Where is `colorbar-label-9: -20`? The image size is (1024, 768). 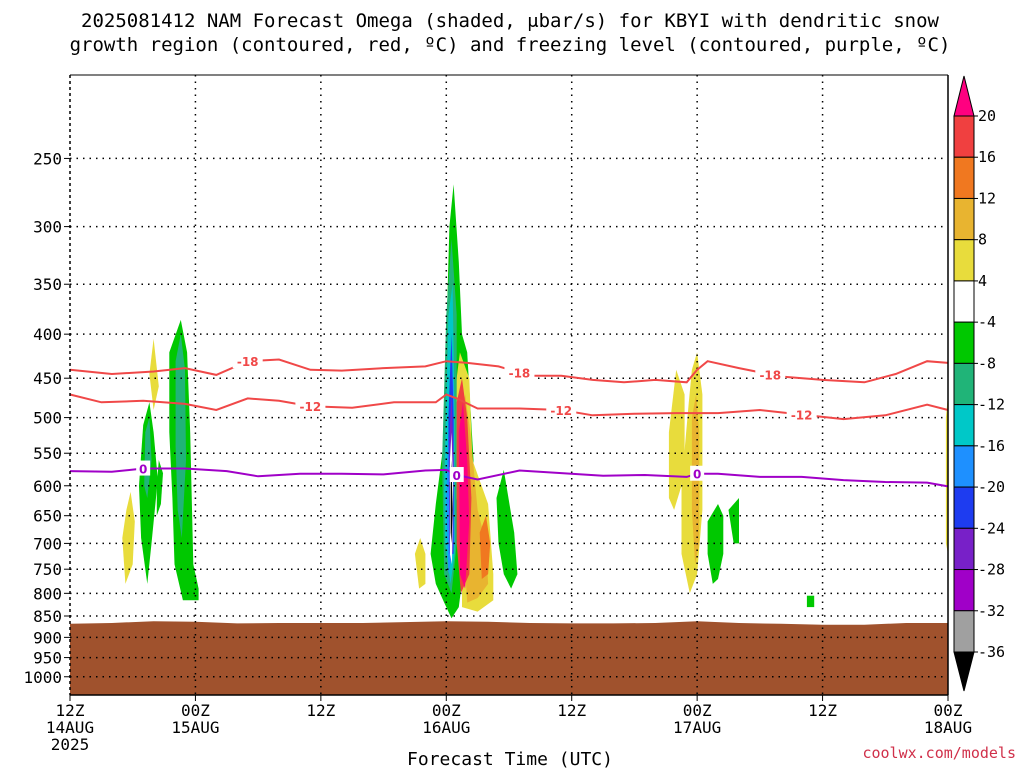
colorbar-label-9: -20 is located at coordinates (991, 487).